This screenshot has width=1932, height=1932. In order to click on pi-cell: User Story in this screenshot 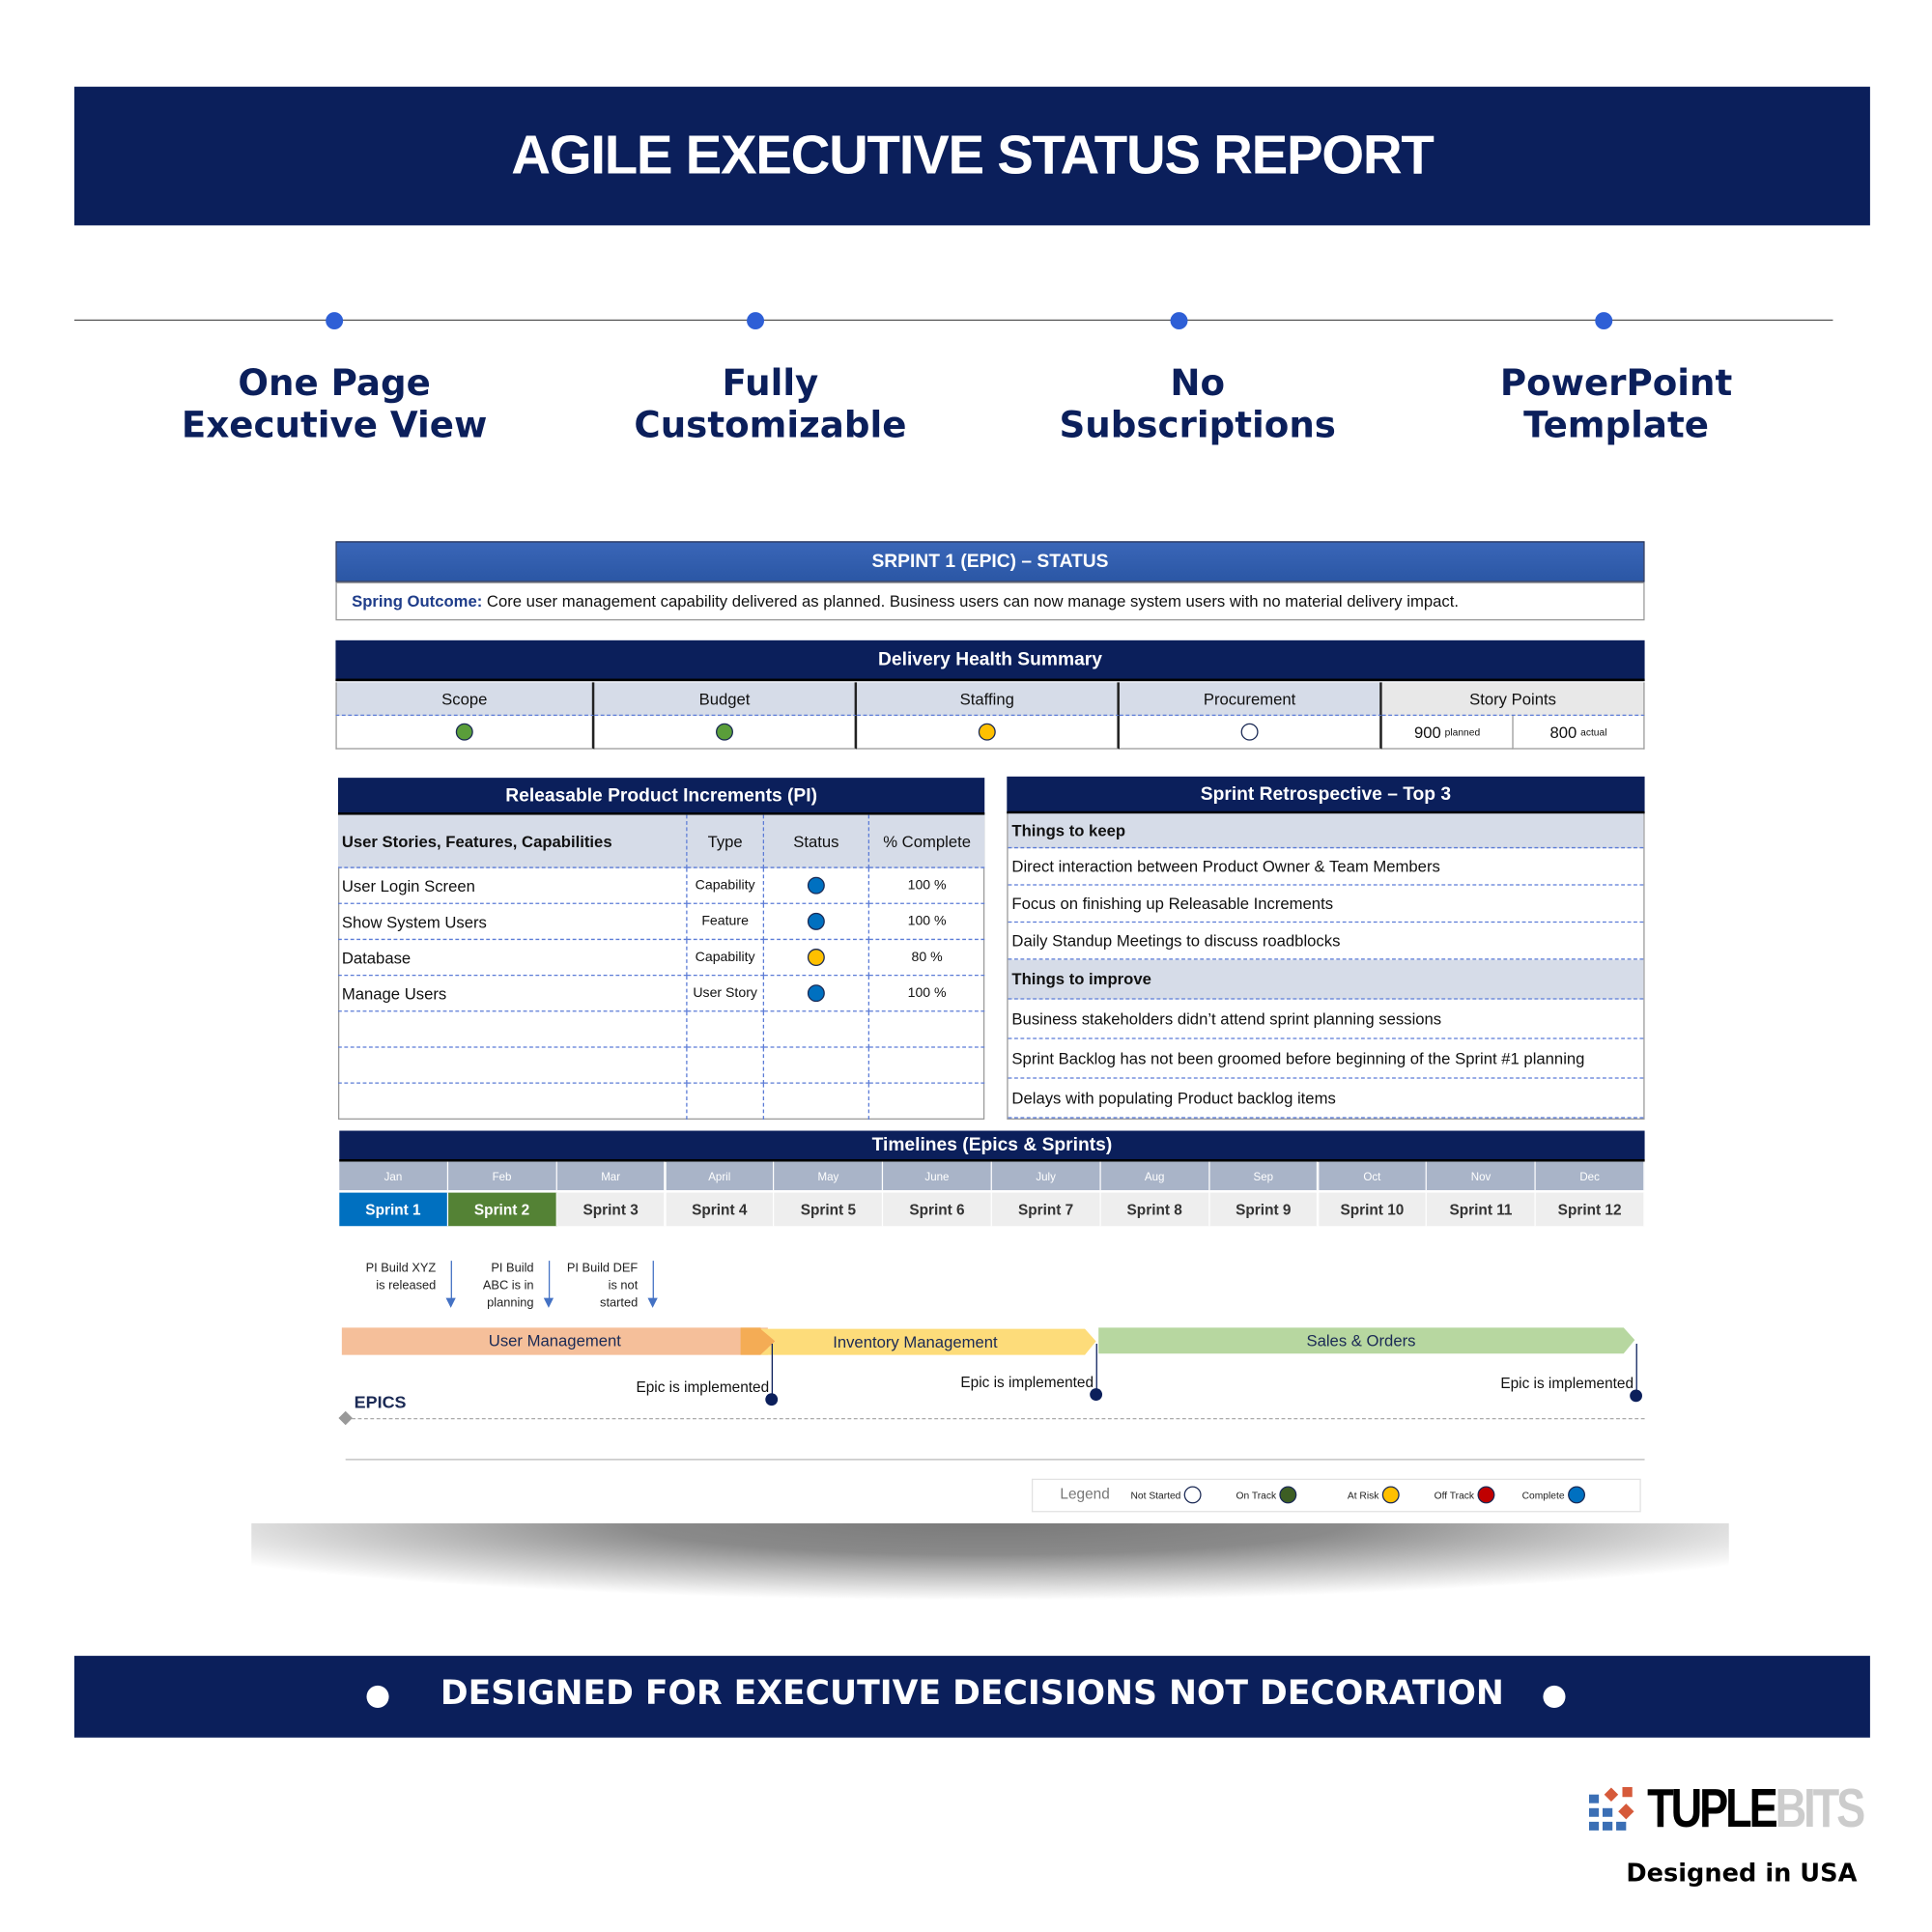, I will do `click(726, 994)`.